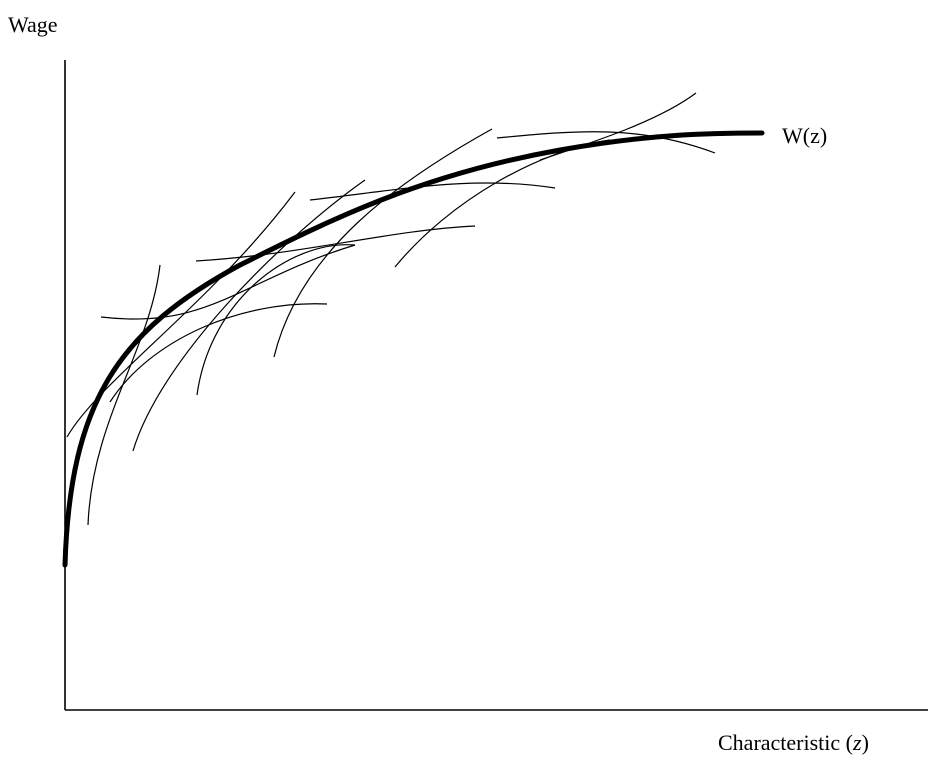 This screenshot has height=761, width=944. What do you see at coordinates (865, 742) in the screenshot?
I see `x-axis-label-close: )` at bounding box center [865, 742].